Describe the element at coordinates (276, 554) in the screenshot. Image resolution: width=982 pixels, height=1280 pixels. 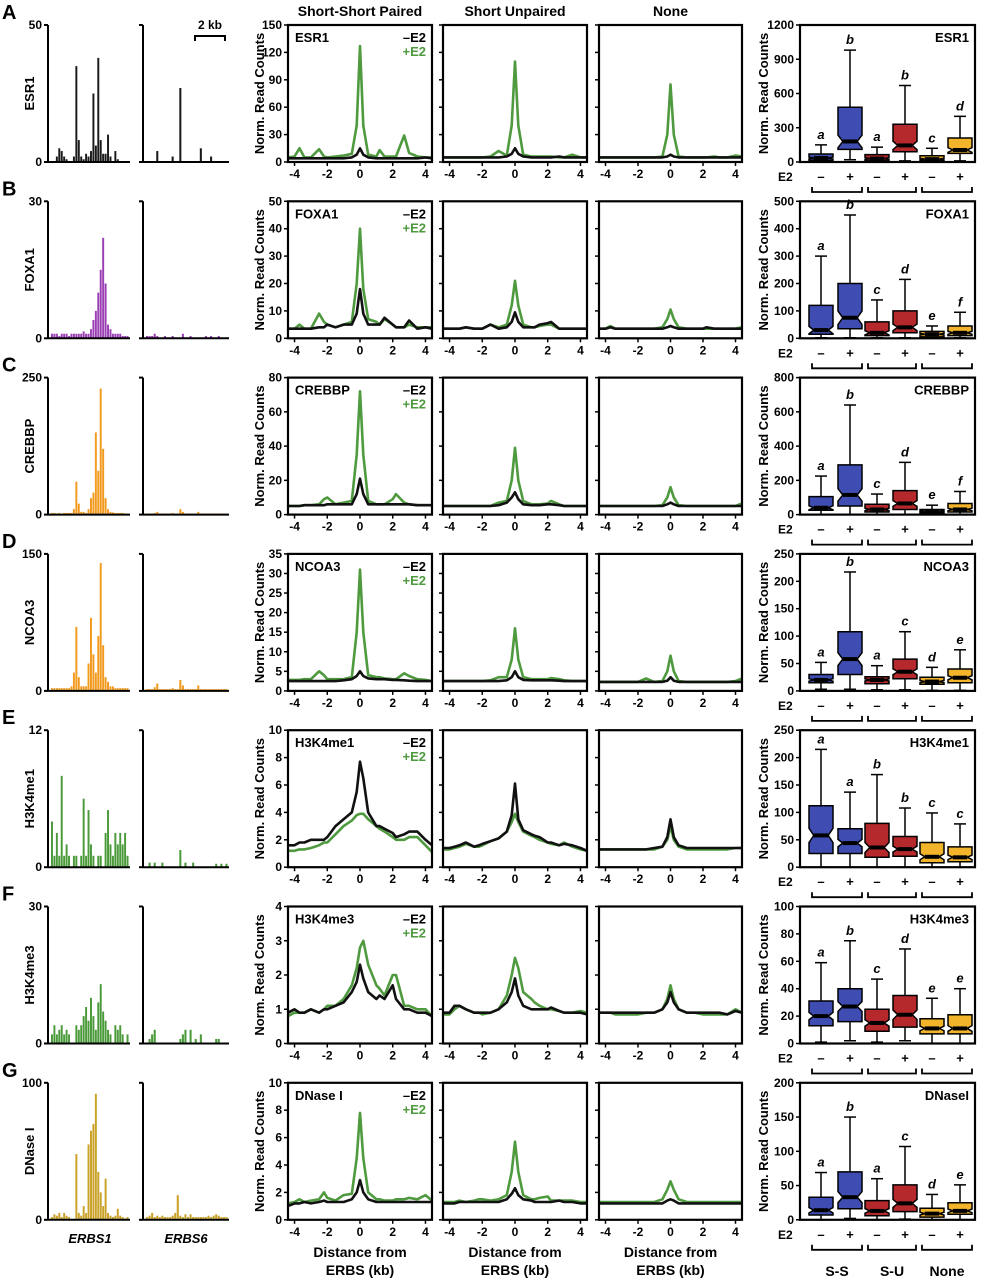
I see `y-tick-label: 35` at that location.